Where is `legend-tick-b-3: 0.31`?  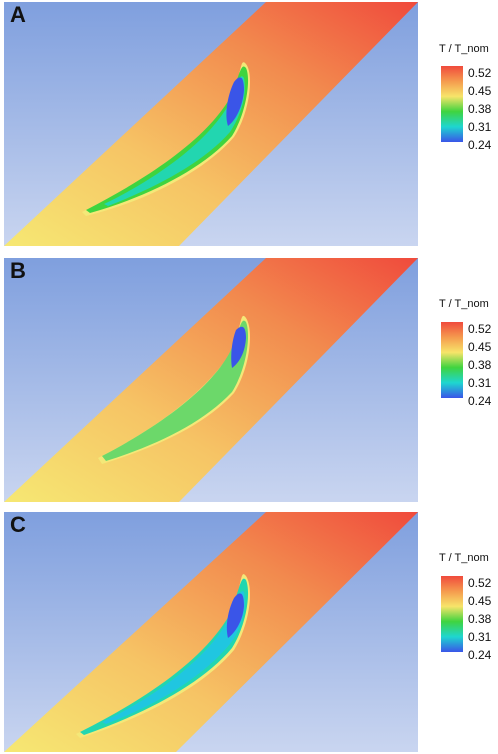
legend-tick-b-3: 0.31 is located at coordinates (480, 383).